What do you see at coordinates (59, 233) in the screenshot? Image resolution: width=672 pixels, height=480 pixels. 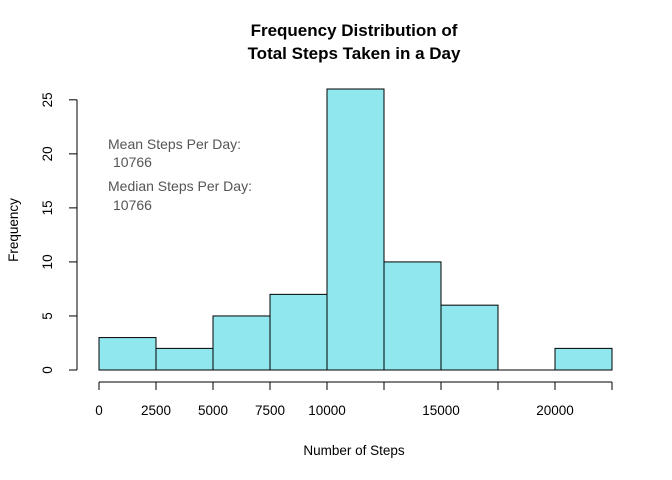 I see `y-axis: 0 5 10 15 20 25` at bounding box center [59, 233].